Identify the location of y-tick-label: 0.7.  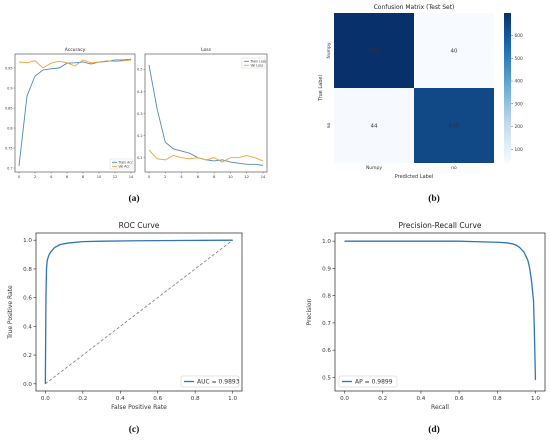
(326, 324).